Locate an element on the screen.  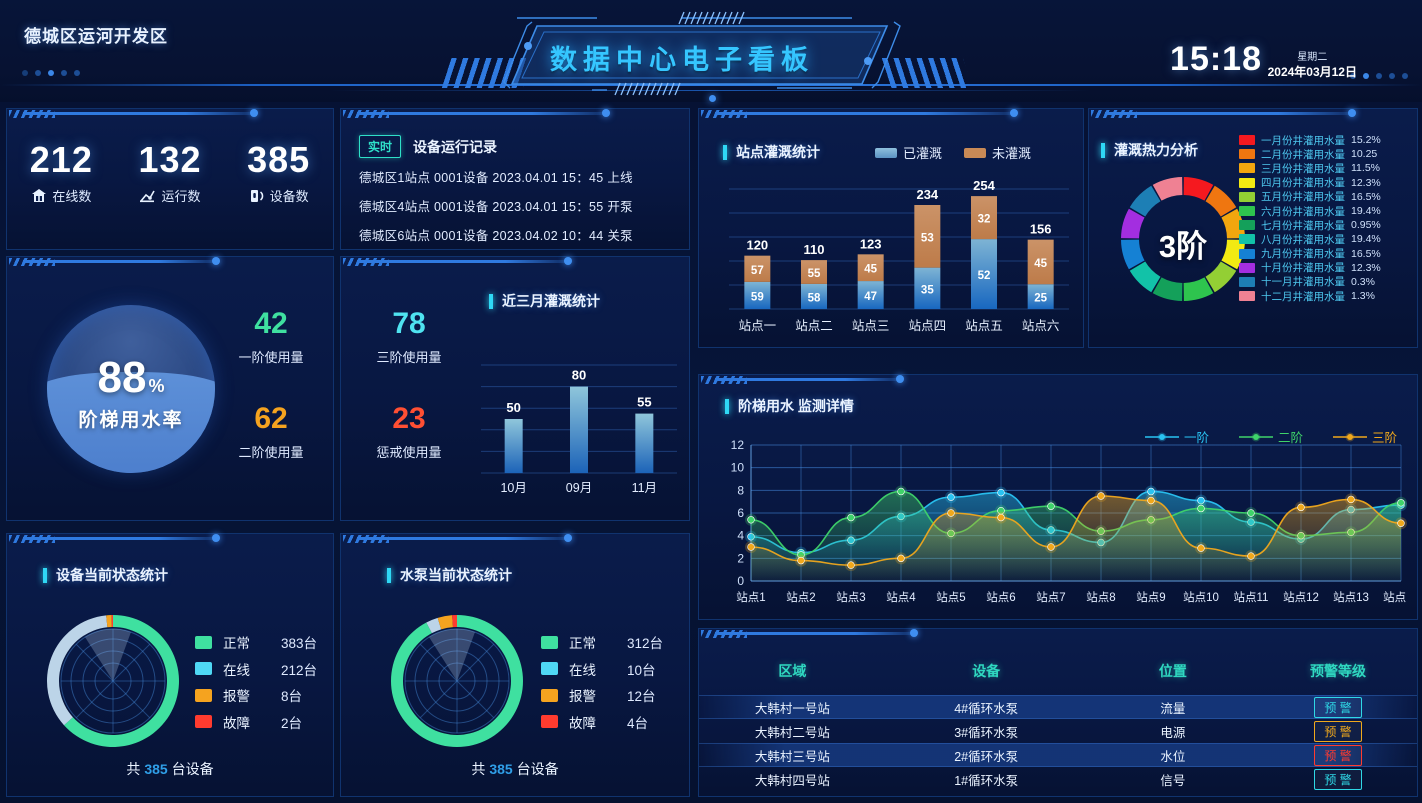
status-legend-item: 故障 4台 is located at coordinates (611, 722).